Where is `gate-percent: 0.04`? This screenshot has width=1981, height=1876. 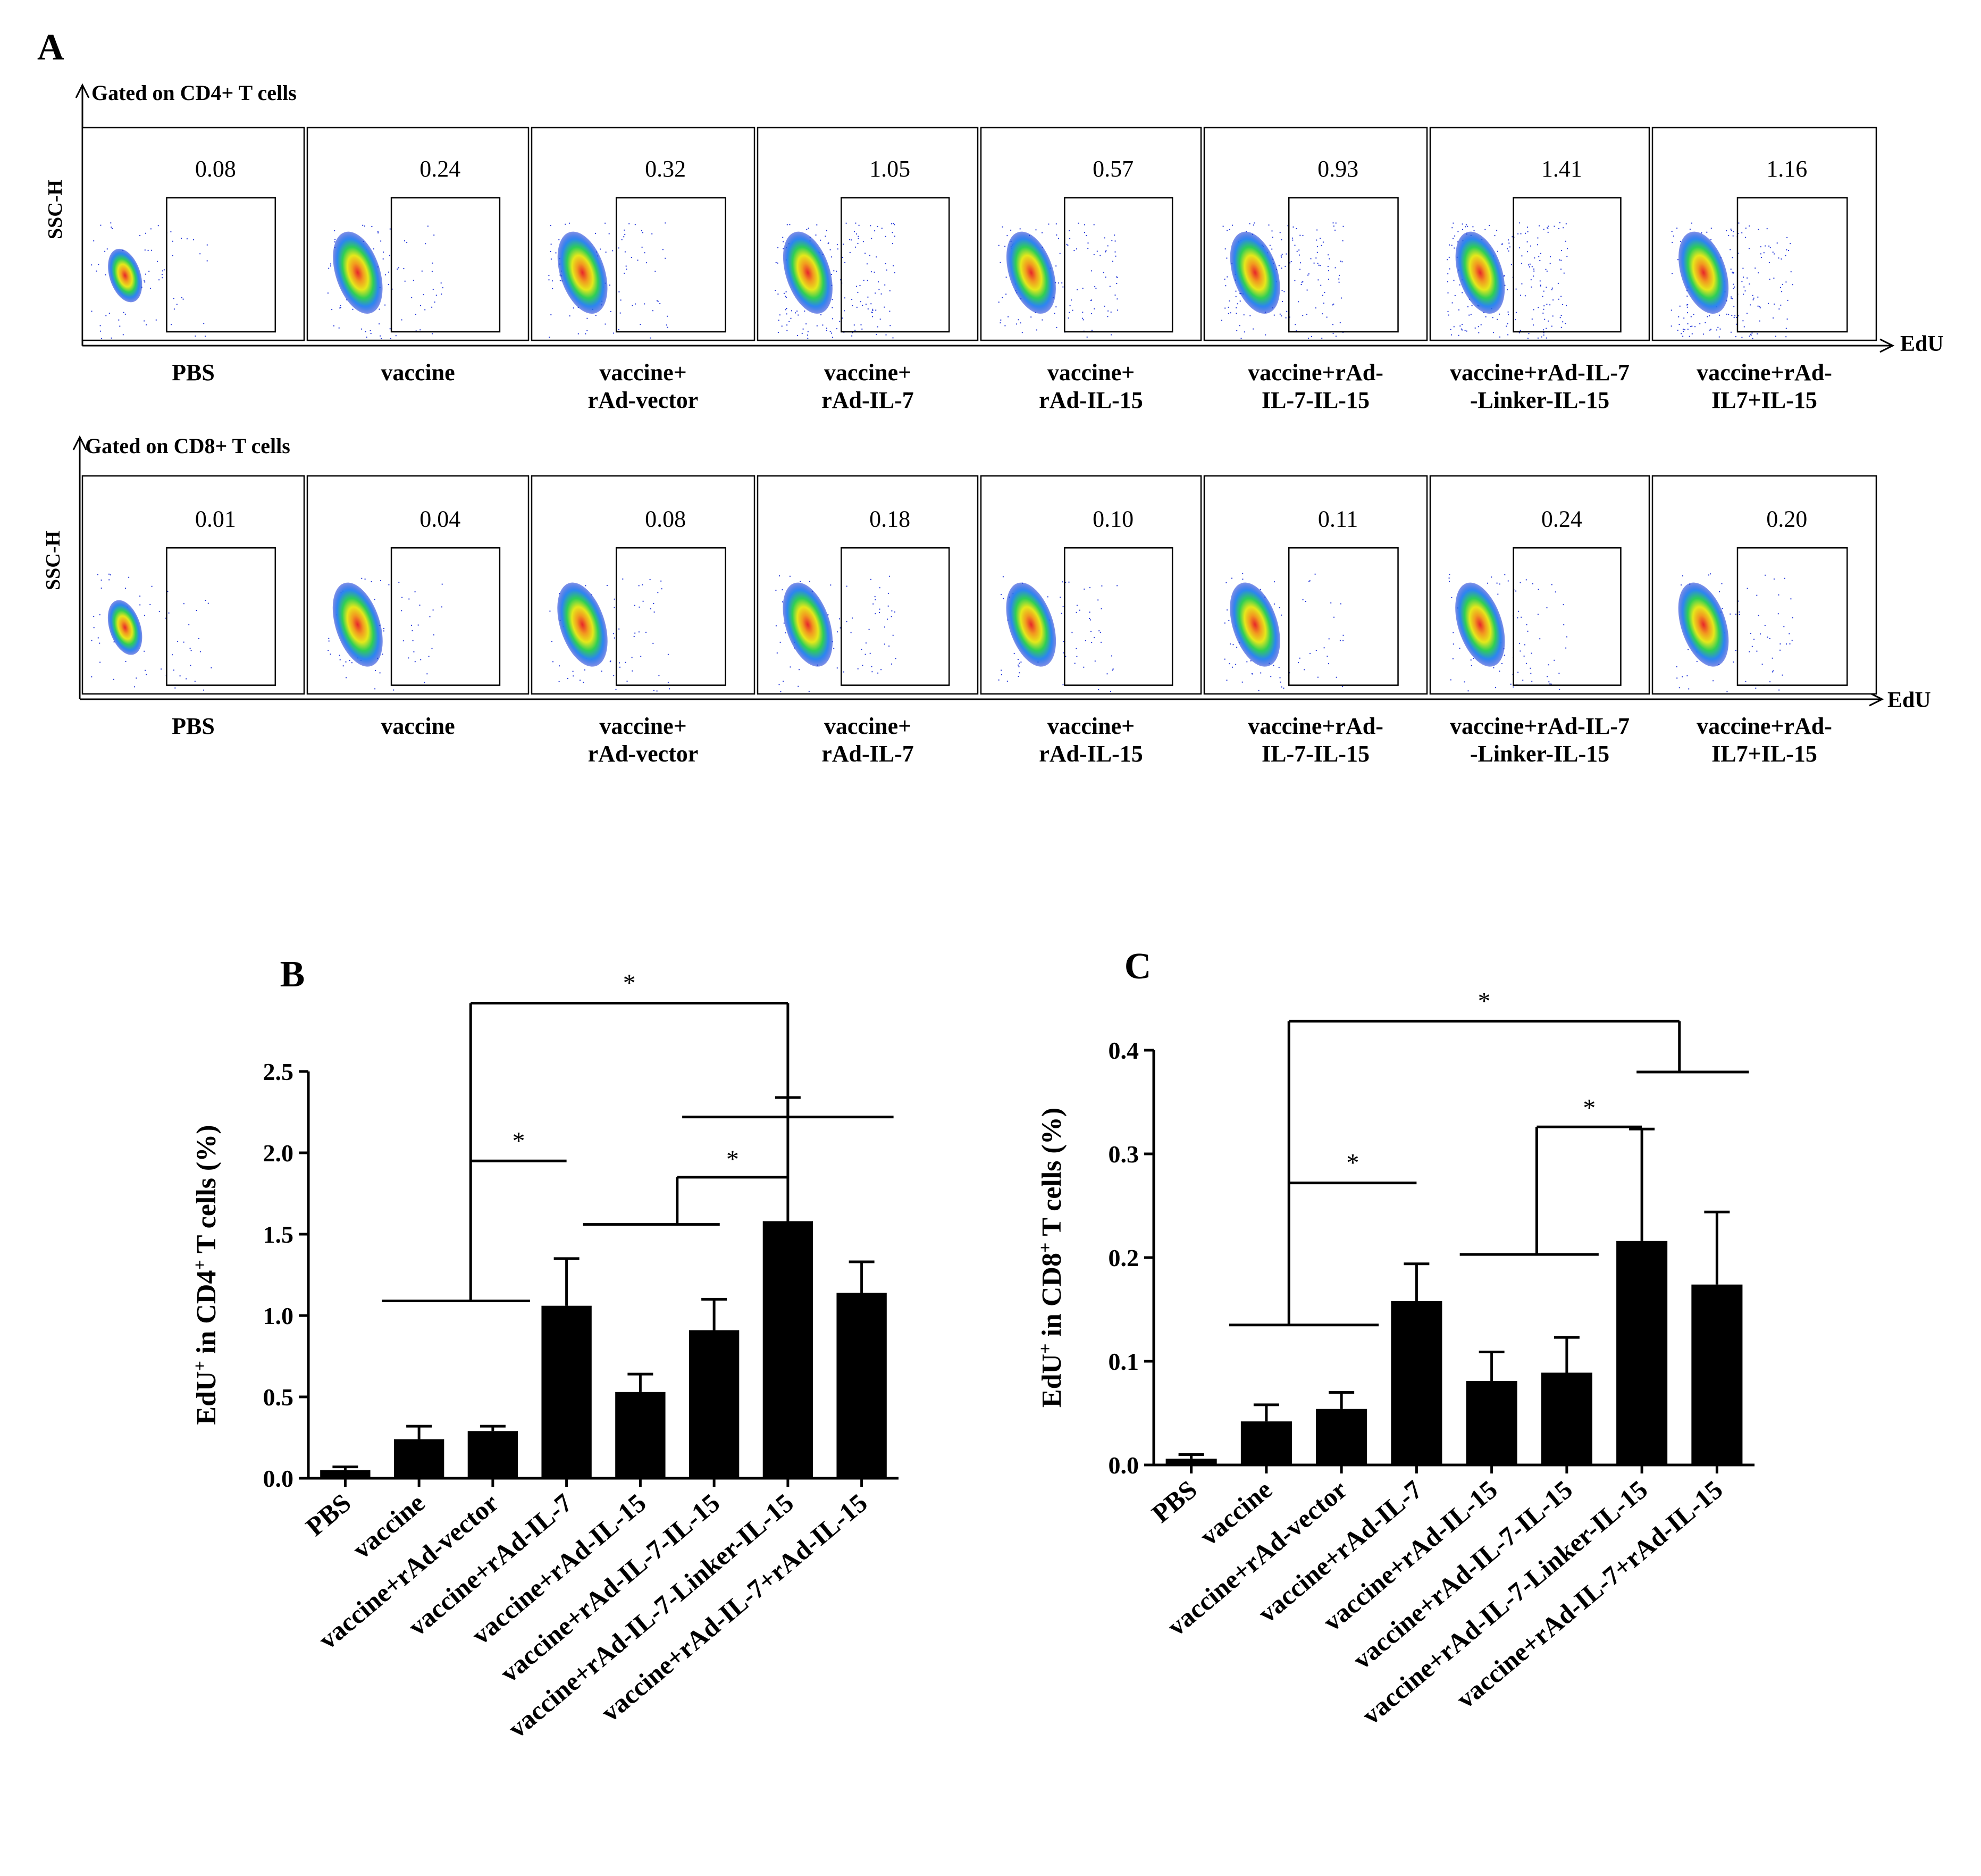
gate-percent: 0.04 is located at coordinates (439, 519).